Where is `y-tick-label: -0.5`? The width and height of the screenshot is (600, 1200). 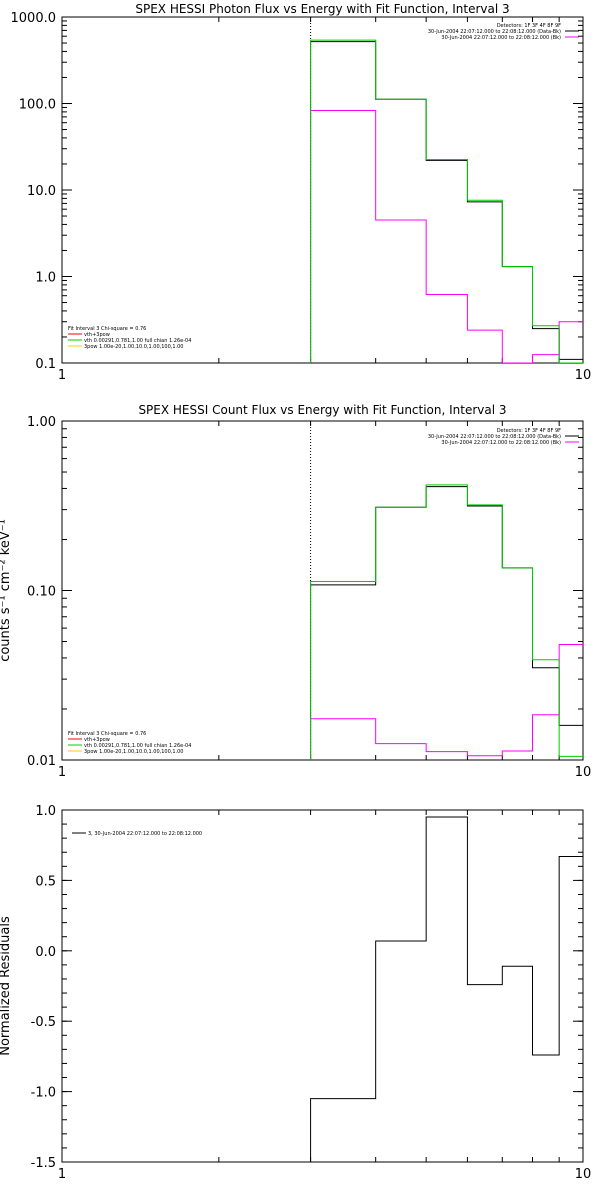
y-tick-label: -0.5 is located at coordinates (43, 1022).